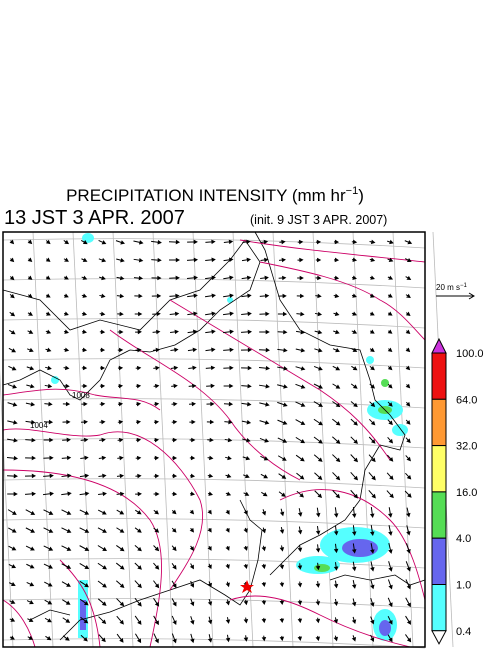  Describe the element at coordinates (455, 296) in the screenshot. I see `wind-scale-arrow` at that location.